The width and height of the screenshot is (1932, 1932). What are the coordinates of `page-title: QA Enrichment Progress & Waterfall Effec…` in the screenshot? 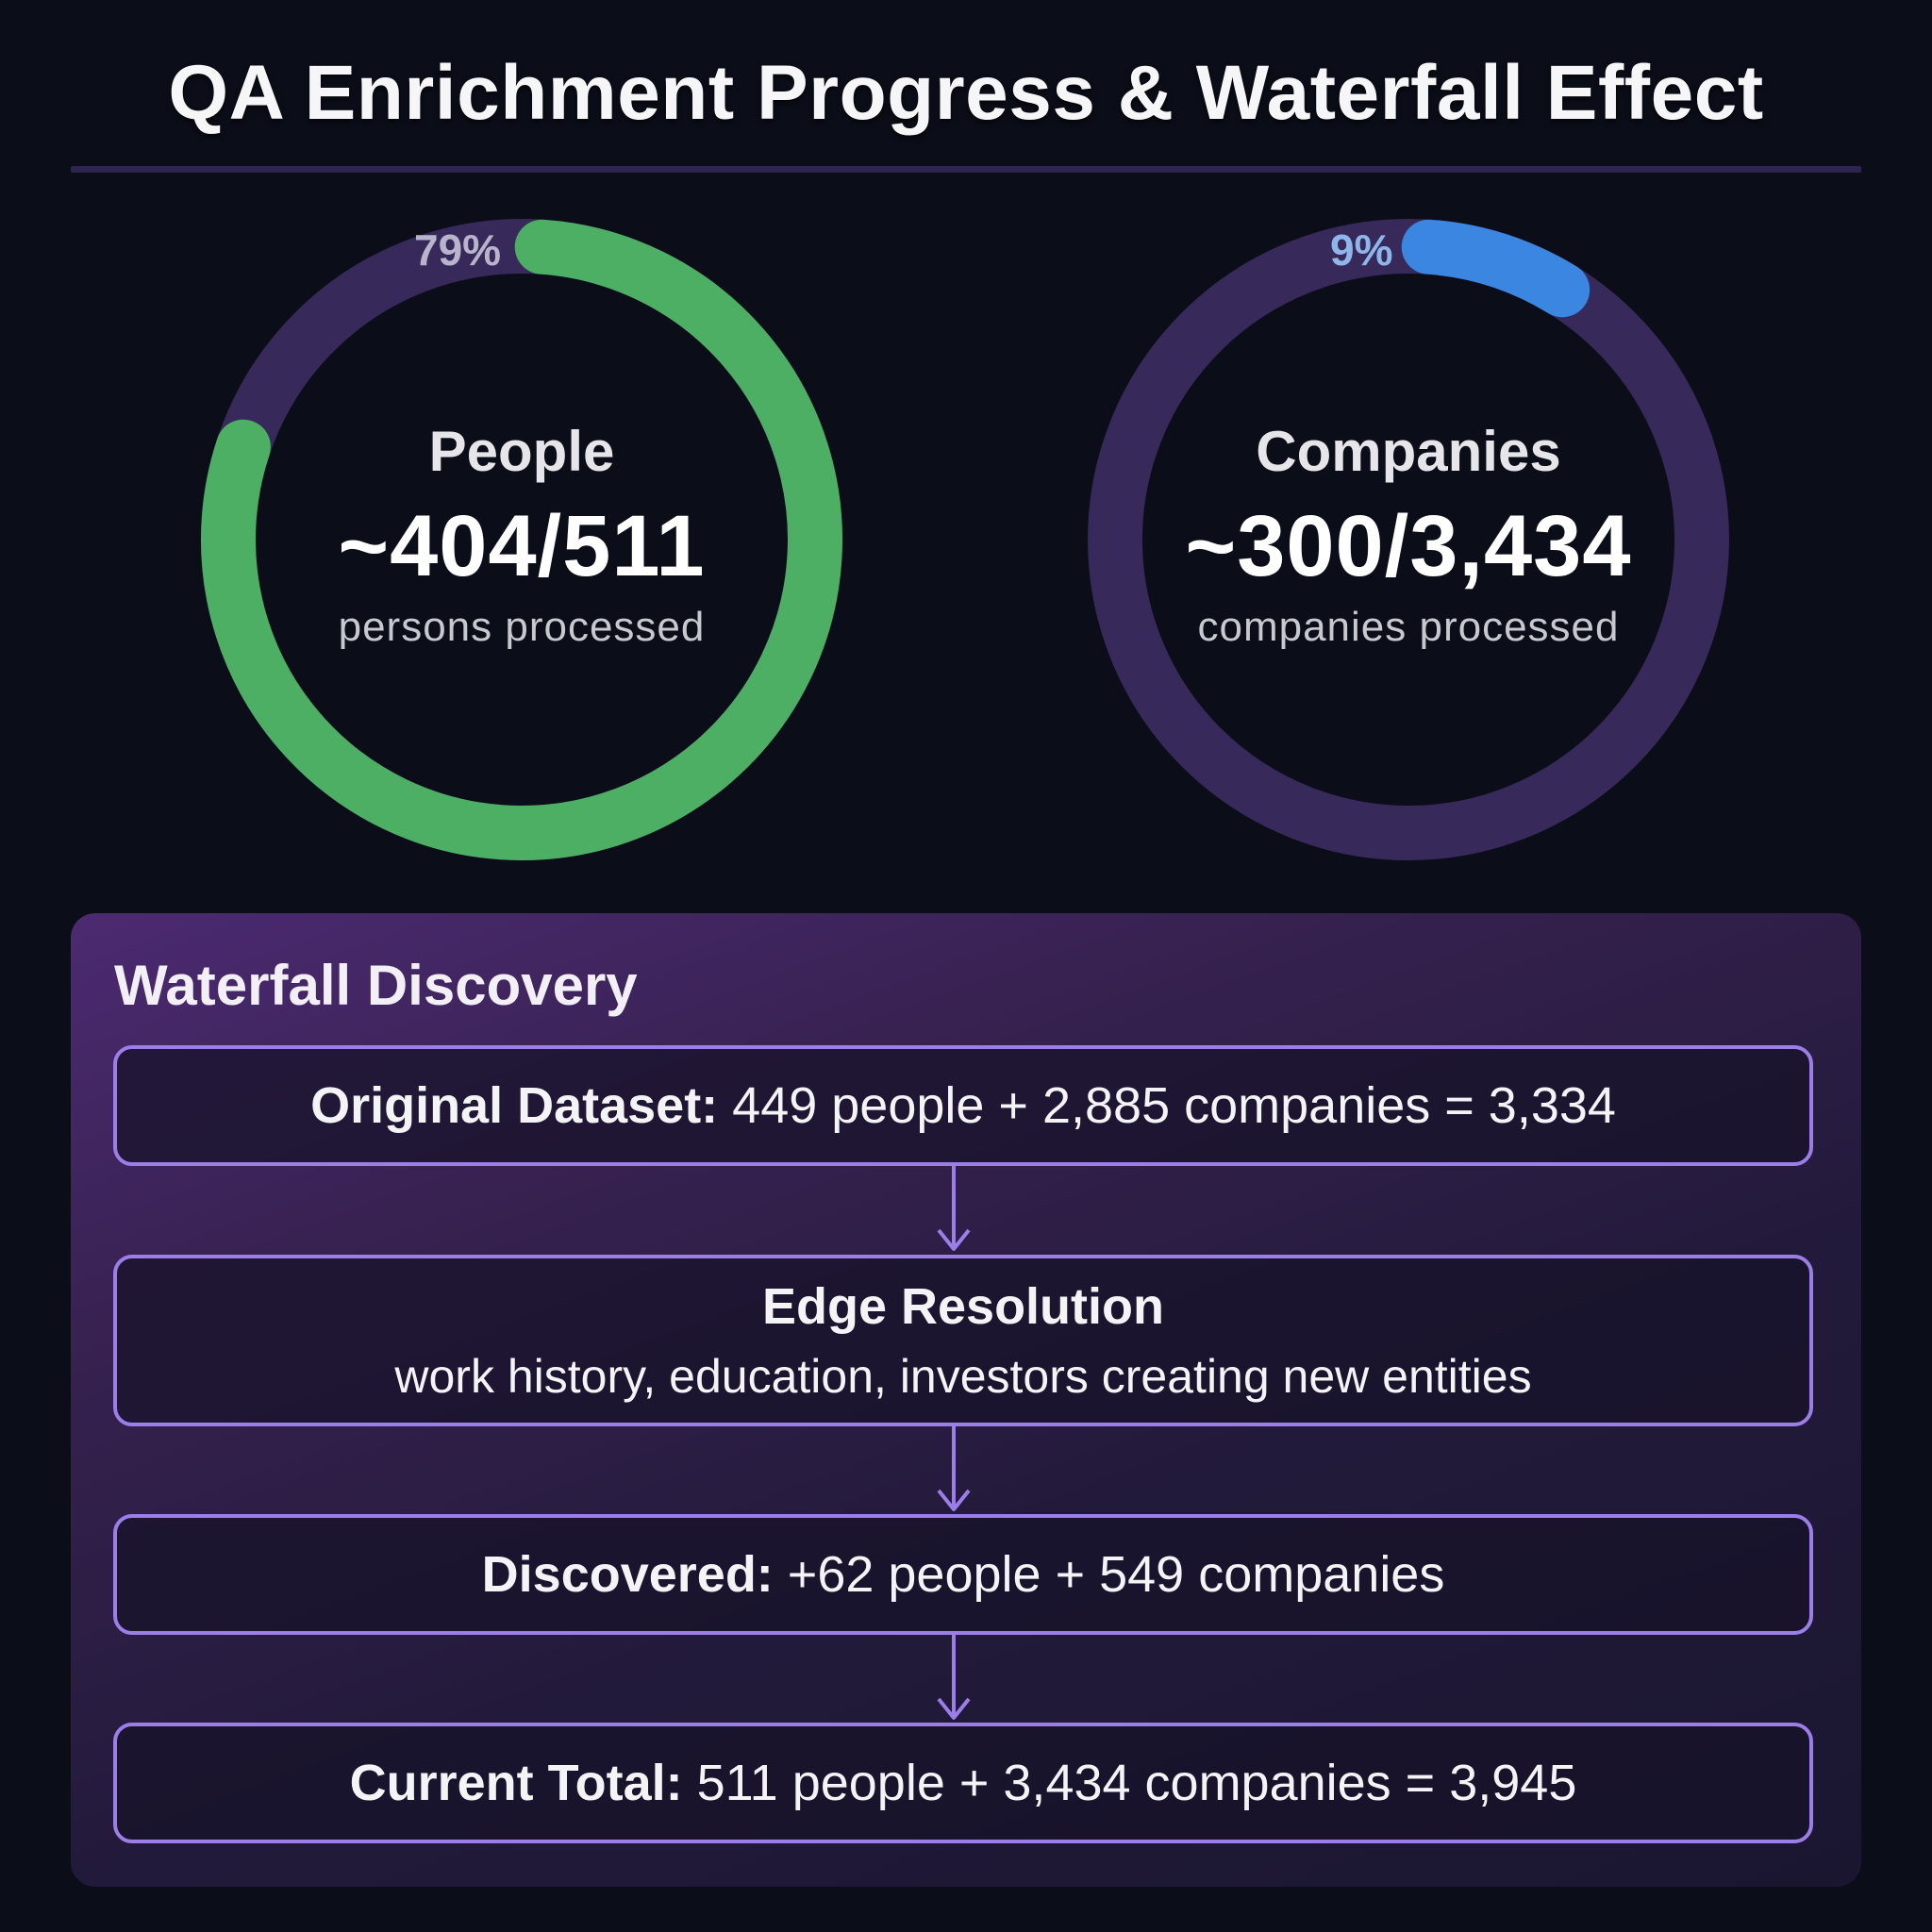 It's located at (966, 93).